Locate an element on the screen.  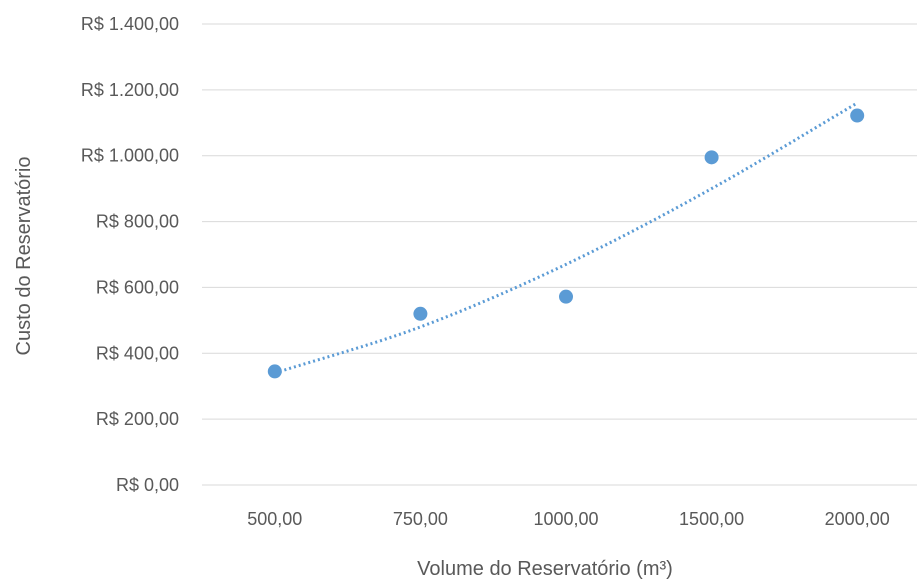
x-axis-tick-labels: 500,00 750,00 1000,00 1500,00 2000,00 is located at coordinates (568, 519).